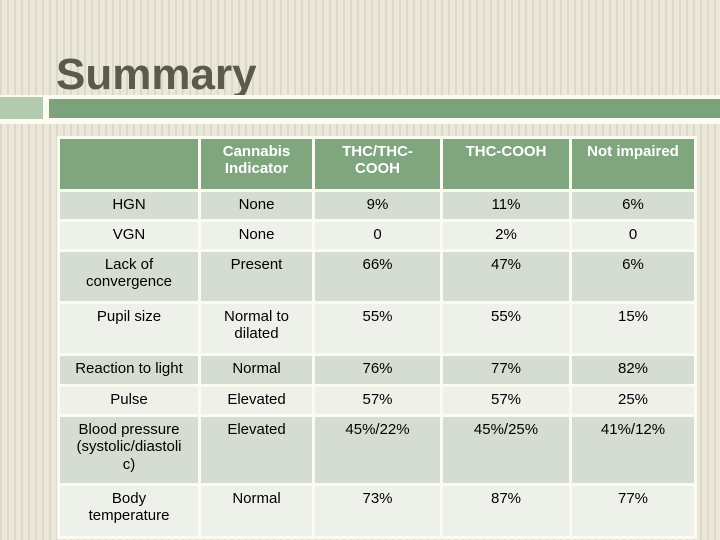  I want to click on accent-square, so click(21, 108).